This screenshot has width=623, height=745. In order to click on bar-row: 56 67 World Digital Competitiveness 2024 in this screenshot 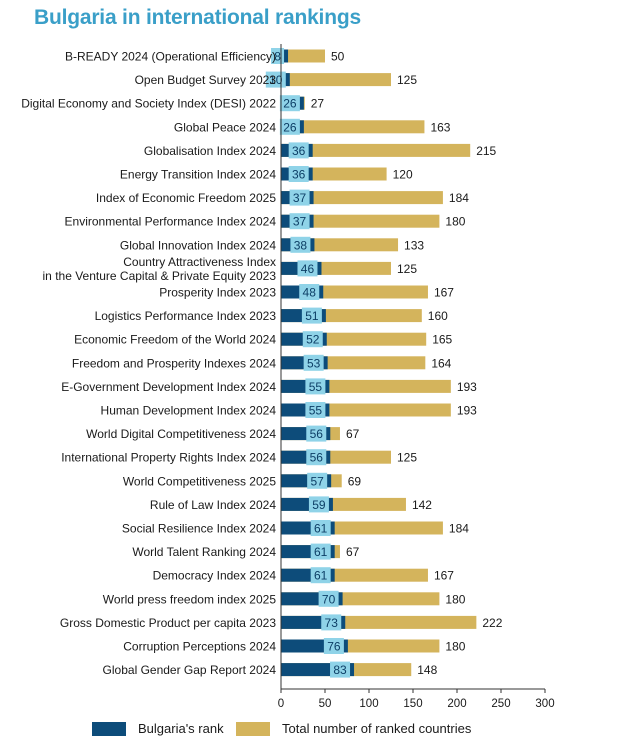, I will do `click(223, 433)`.